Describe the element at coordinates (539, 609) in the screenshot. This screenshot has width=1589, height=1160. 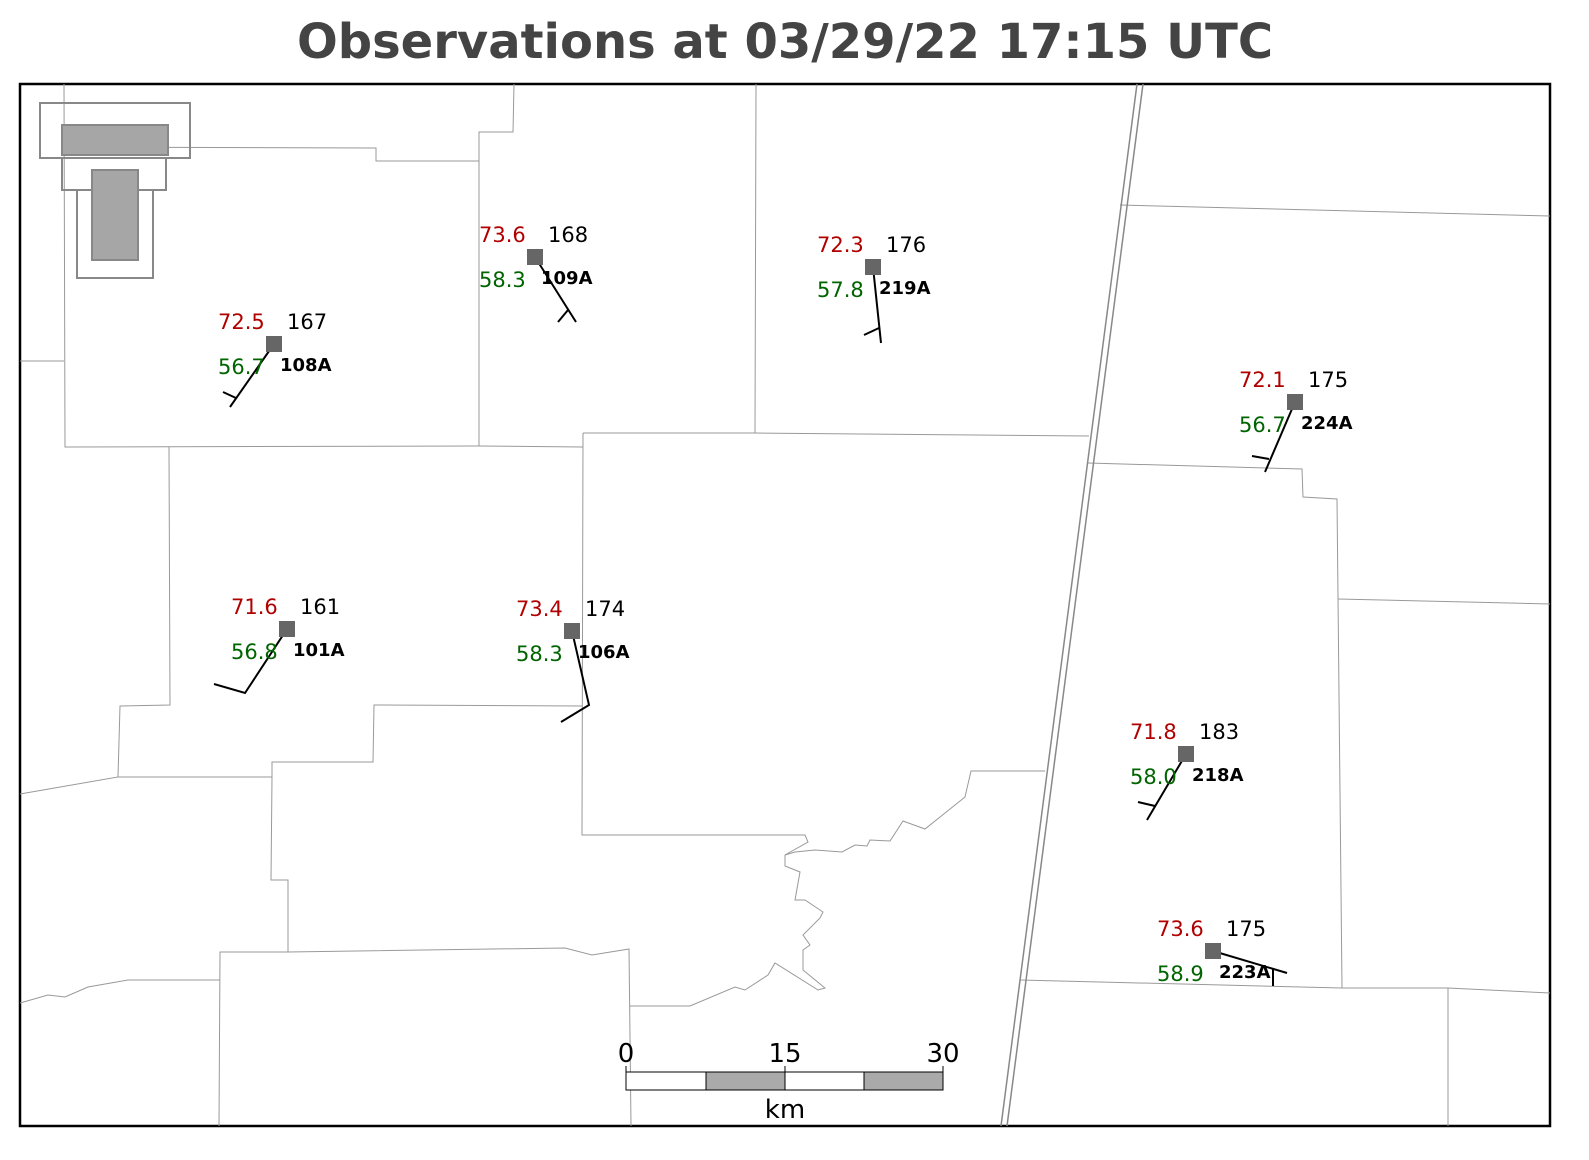
I see `temperature: 73.4` at that location.